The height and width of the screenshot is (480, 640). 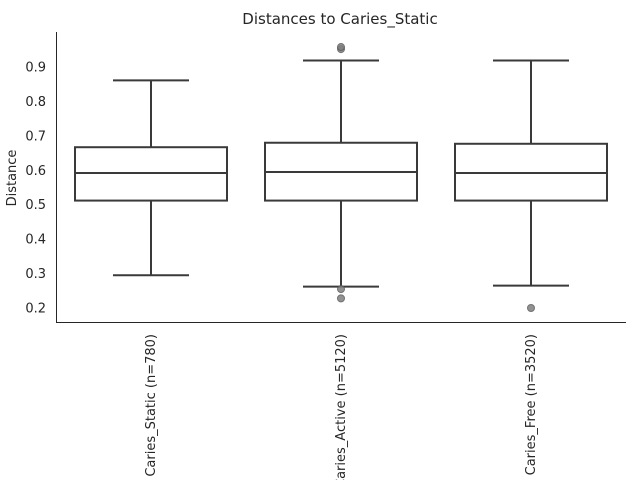 I want to click on y-axis-ticks: 0.2 0.3 0.4 0.5 0.6 0.7 0.8 0.9, so click(x=35, y=189).